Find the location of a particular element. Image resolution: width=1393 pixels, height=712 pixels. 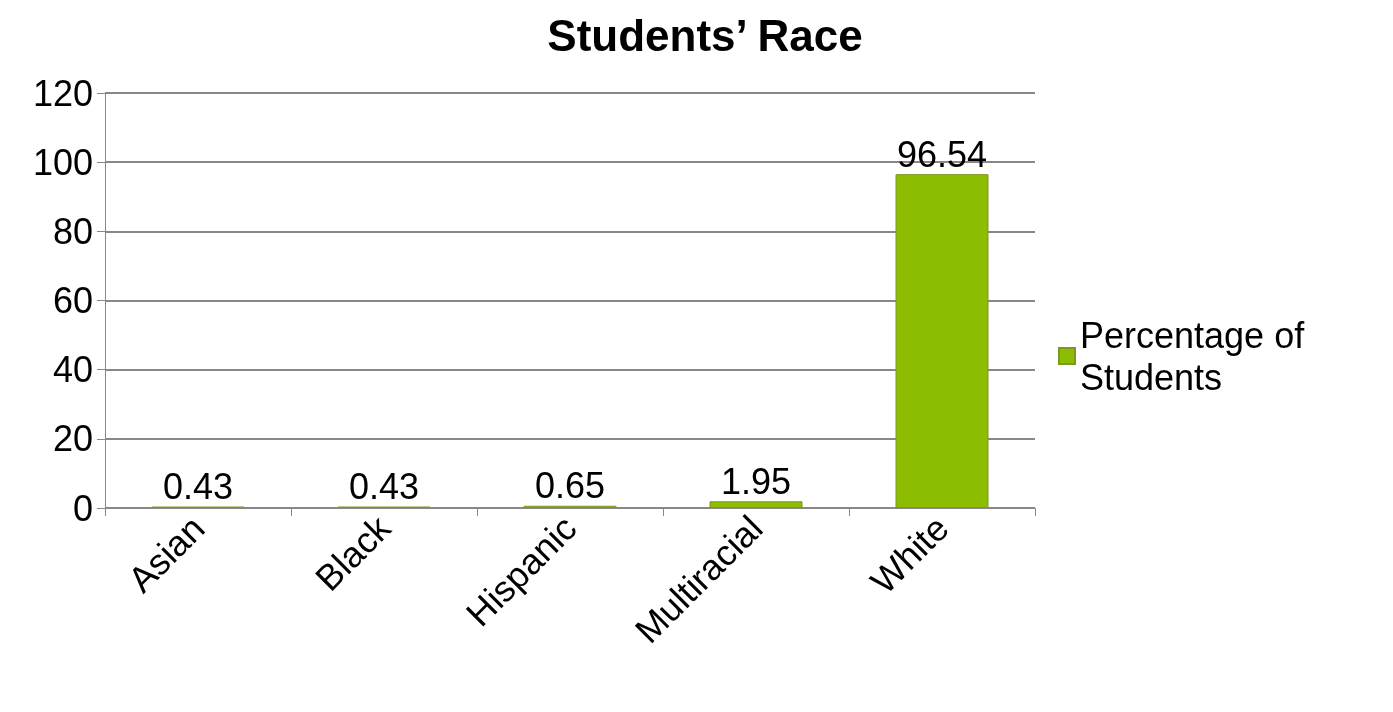

y-tick-label: 0 is located at coordinates (82, 508).